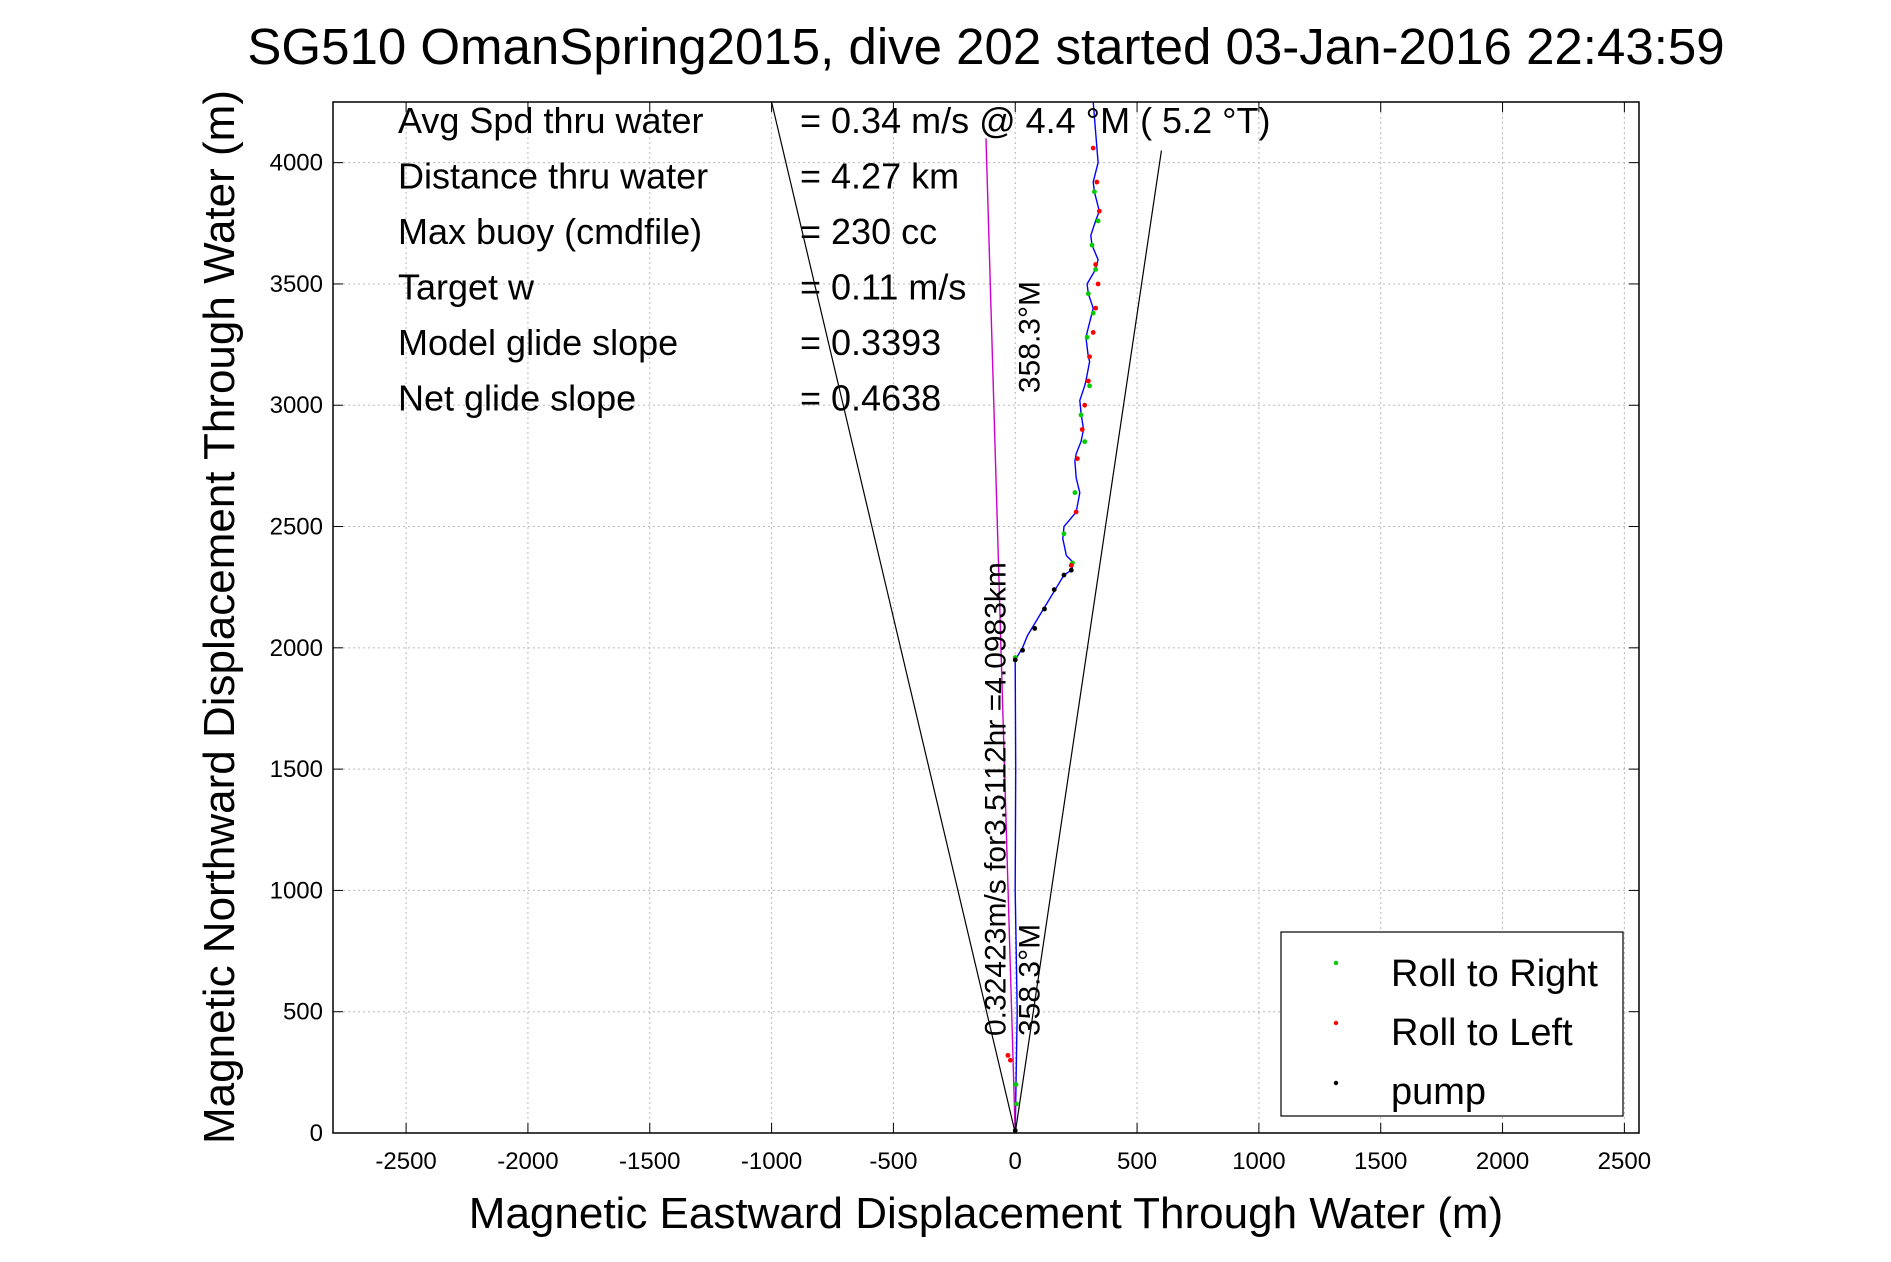 The width and height of the screenshot is (1891, 1262). I want to click on stat-value: = 0.34 m/s @ 4.4 °M ( 5.2 °T), so click(1035, 120).